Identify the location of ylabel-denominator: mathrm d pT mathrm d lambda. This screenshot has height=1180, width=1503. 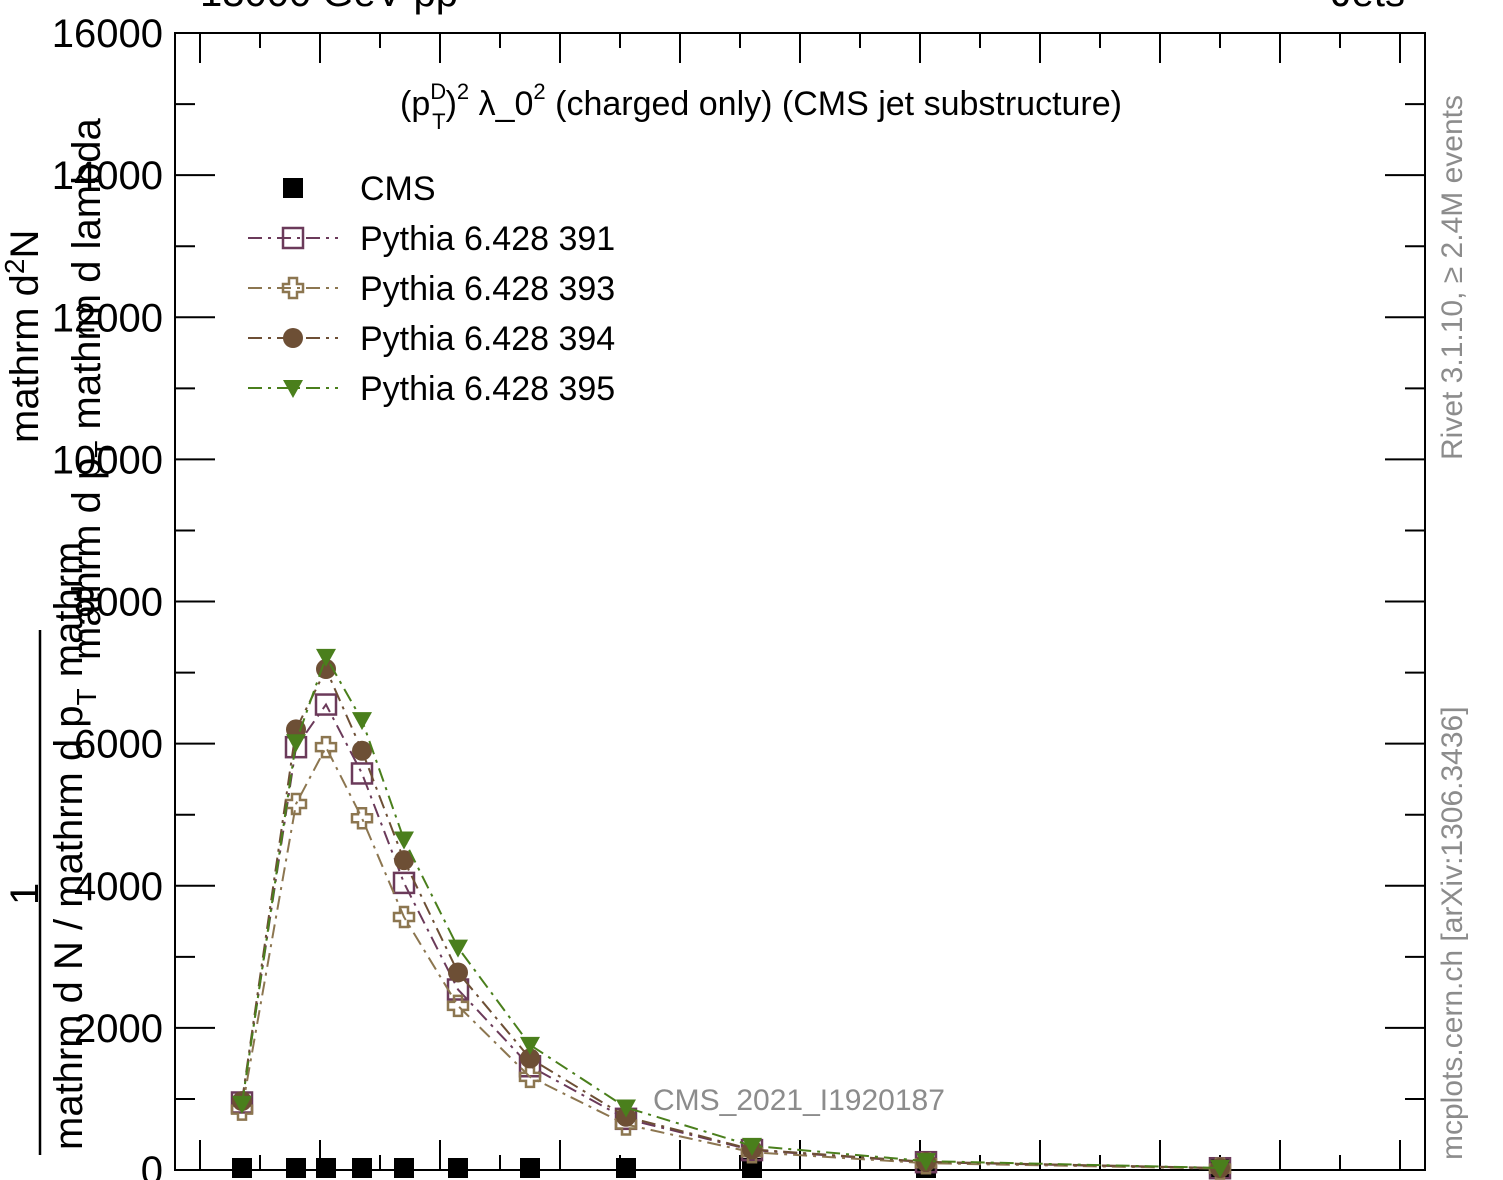
(92, 388).